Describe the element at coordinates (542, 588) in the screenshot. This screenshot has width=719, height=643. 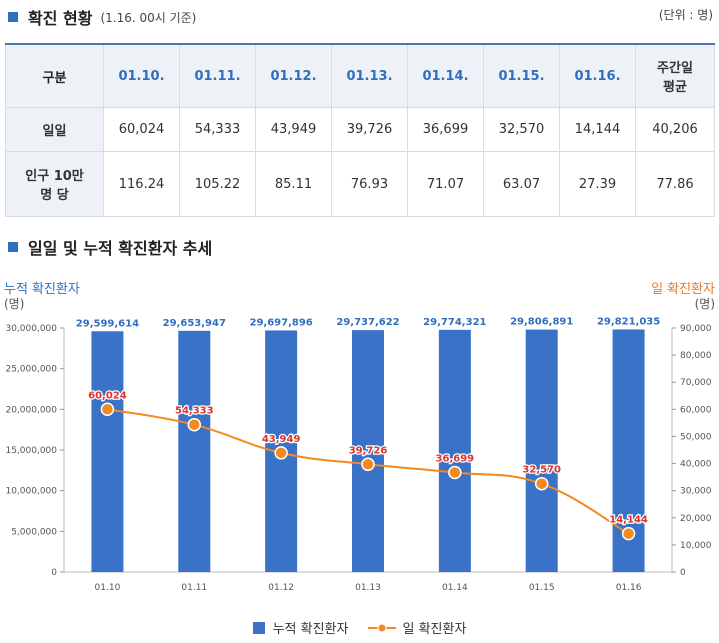
I see `x-tick-label: 01.15` at that location.